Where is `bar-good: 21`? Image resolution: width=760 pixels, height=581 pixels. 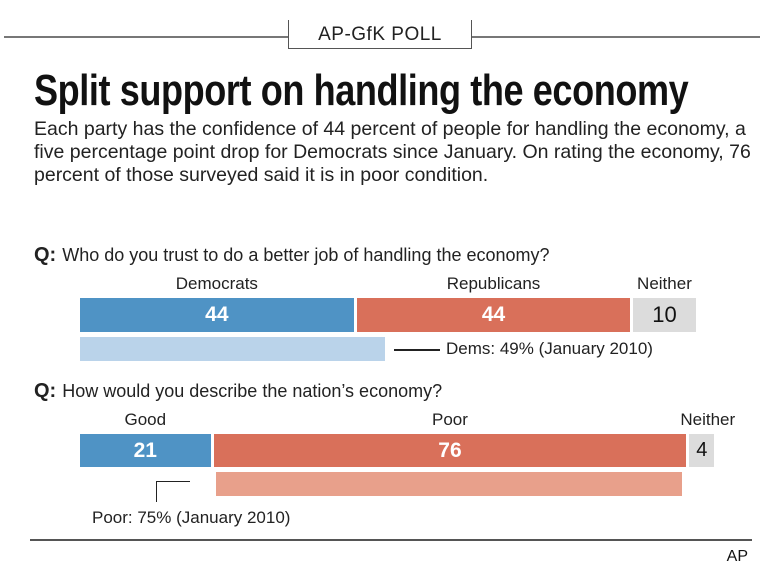 bar-good: 21 is located at coordinates (145, 450).